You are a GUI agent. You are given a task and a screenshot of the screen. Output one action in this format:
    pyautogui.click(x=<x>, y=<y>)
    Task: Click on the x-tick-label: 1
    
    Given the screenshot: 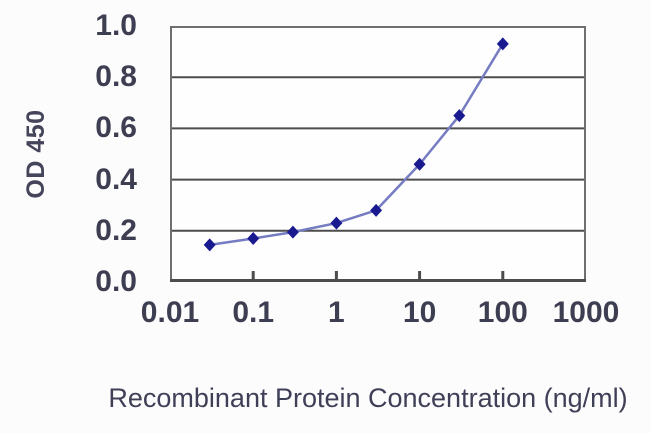 What is the action you would take?
    pyautogui.click(x=336, y=312)
    